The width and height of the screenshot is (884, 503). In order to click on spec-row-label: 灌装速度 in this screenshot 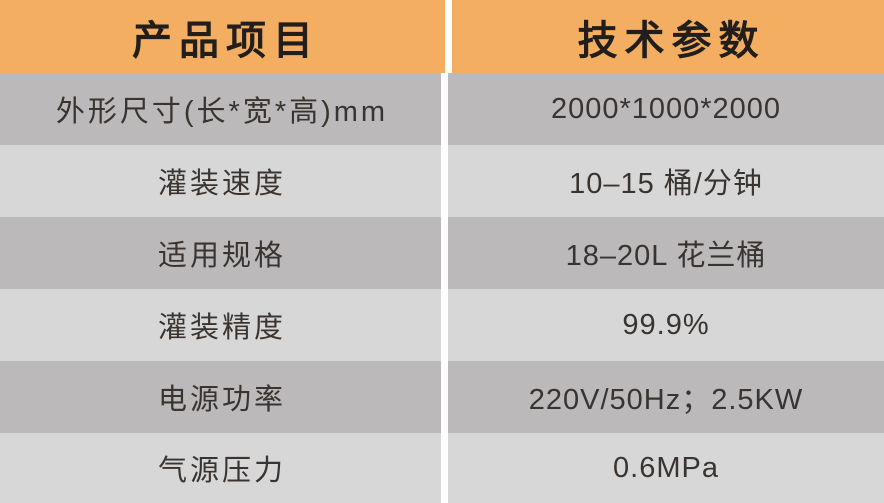, I will do `click(221, 184)`.